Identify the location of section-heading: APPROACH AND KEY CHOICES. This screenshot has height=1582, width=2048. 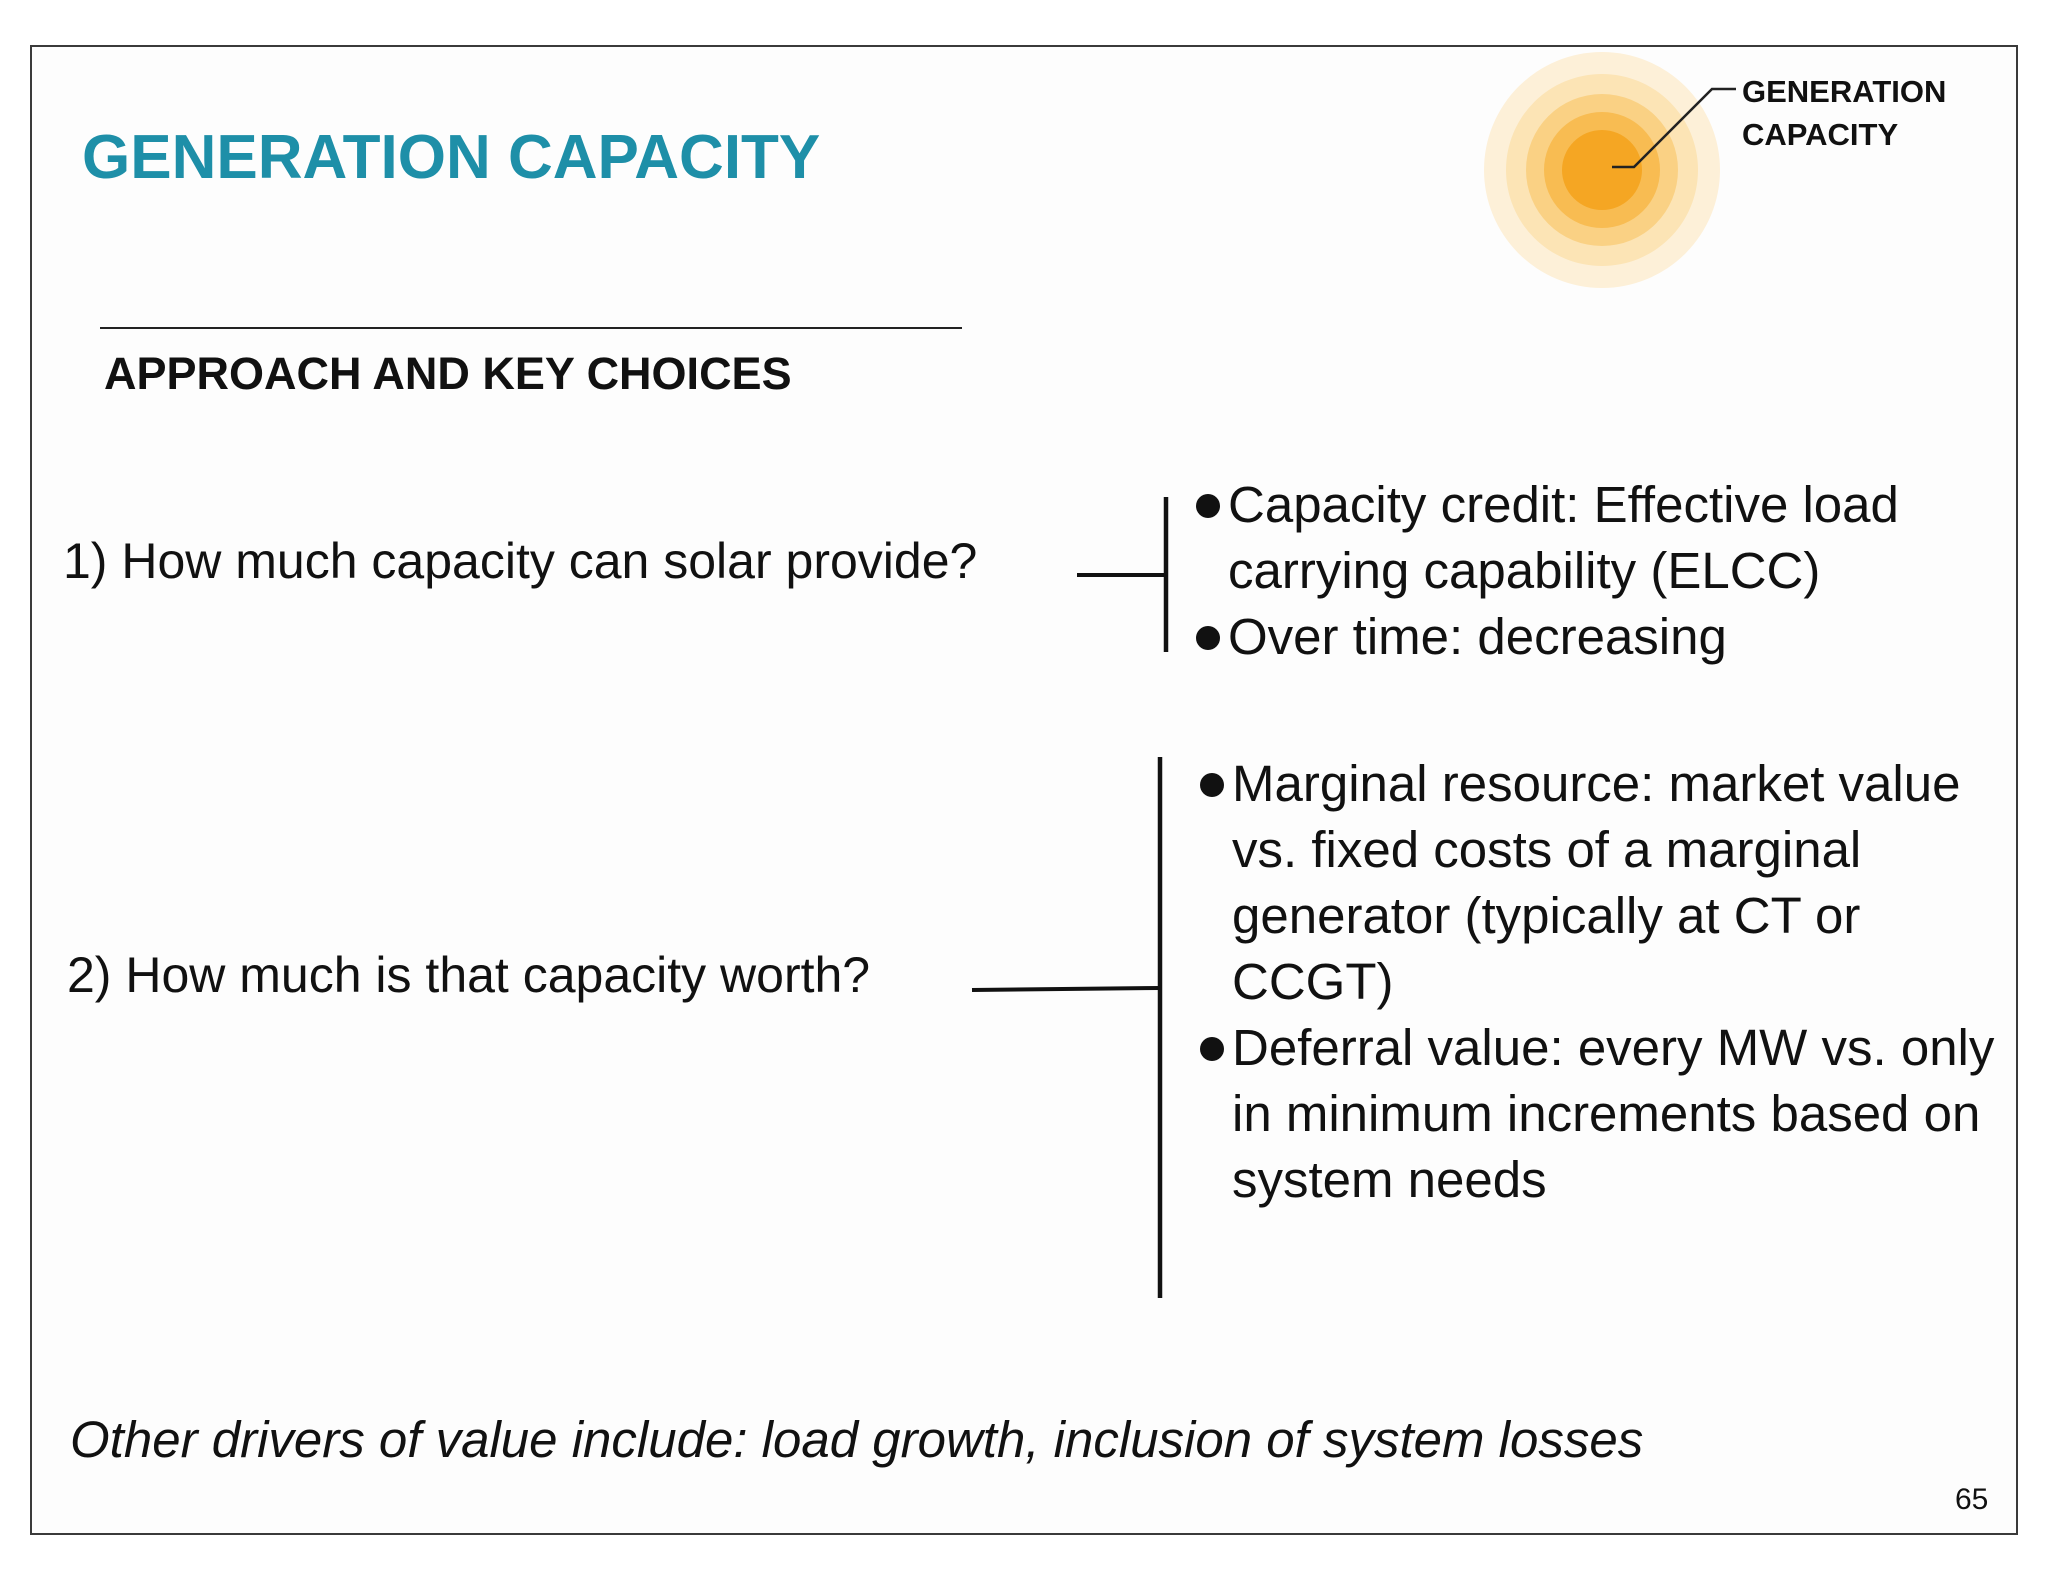
(448, 373).